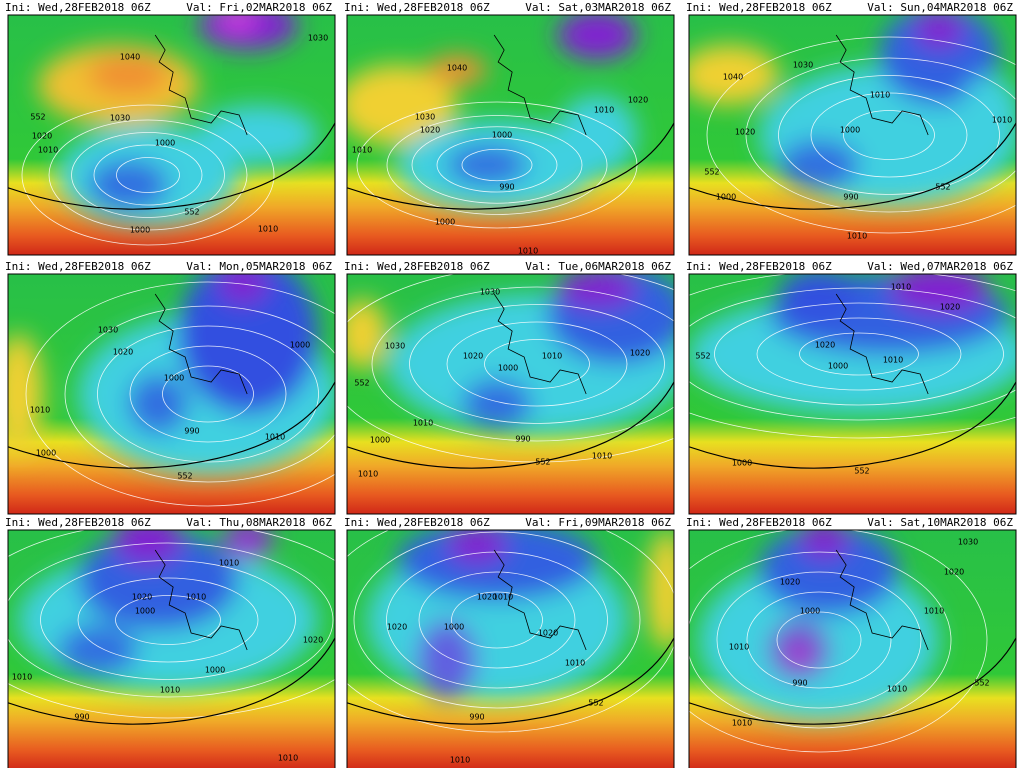 This screenshot has width=1024, height=768. I want to click on map: 1010 1020 1020 1000 1010 552 1000 552, so click(852, 394).